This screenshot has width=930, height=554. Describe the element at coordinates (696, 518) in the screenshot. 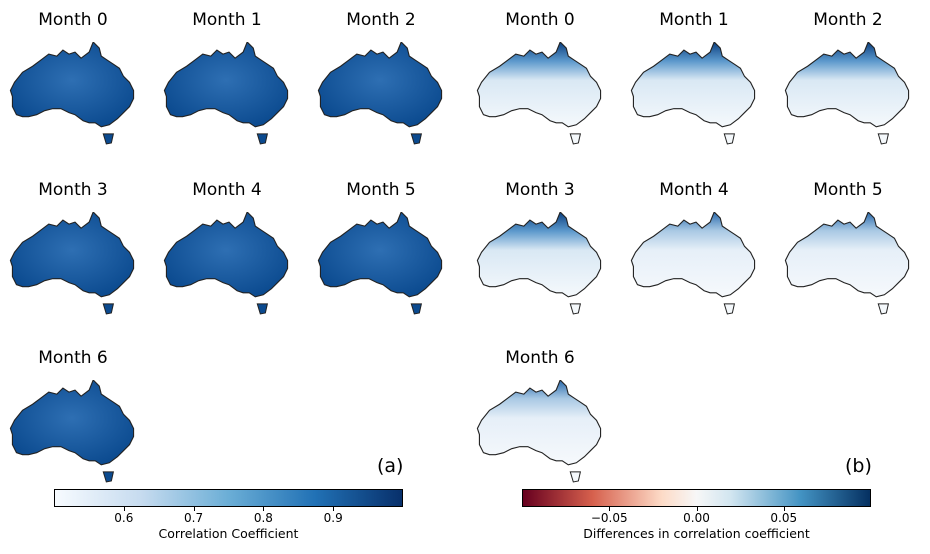

I see `colorbar-tick-label: 0.00` at that location.